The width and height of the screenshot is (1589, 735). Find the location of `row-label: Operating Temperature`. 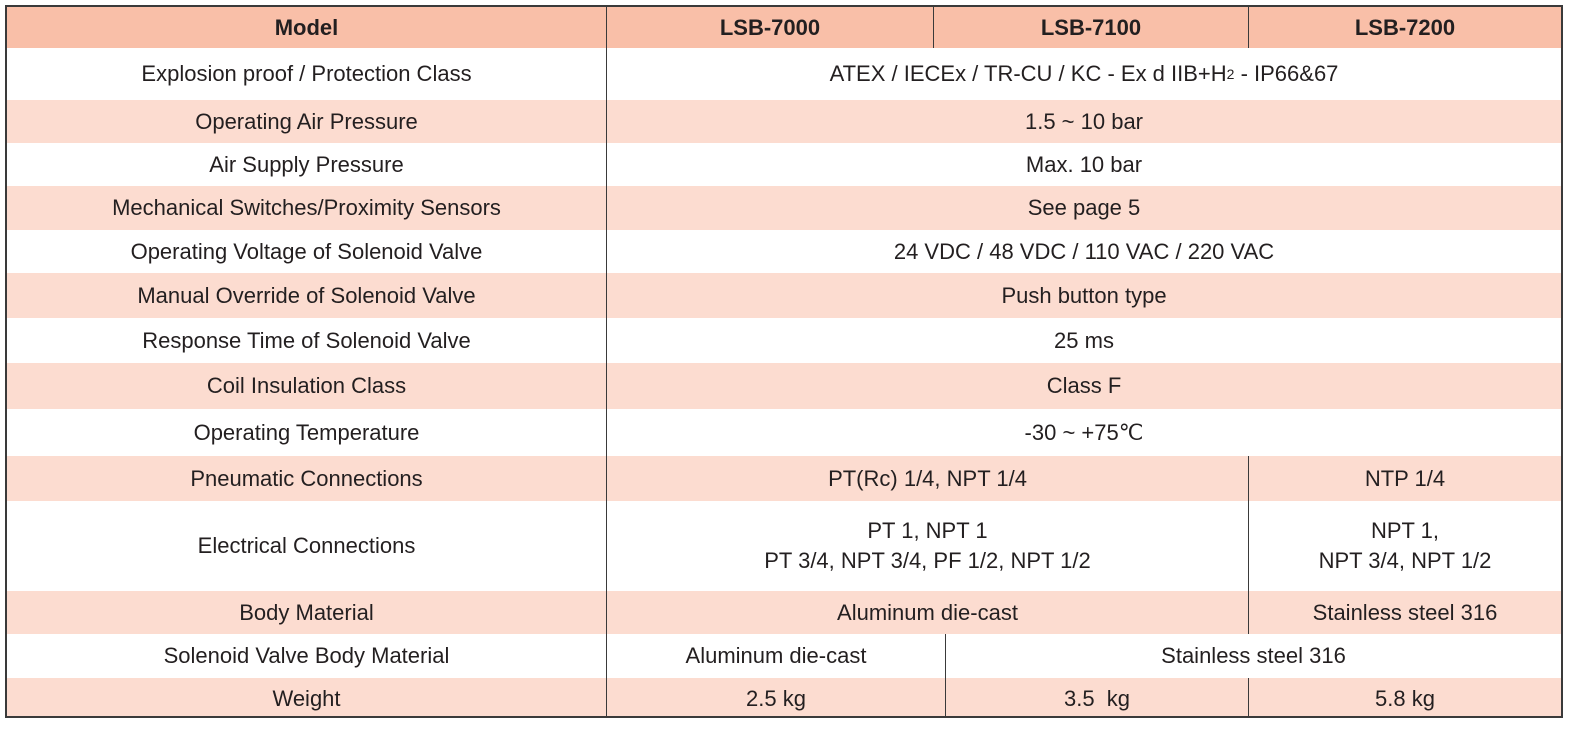

row-label: Operating Temperature is located at coordinates (307, 432).